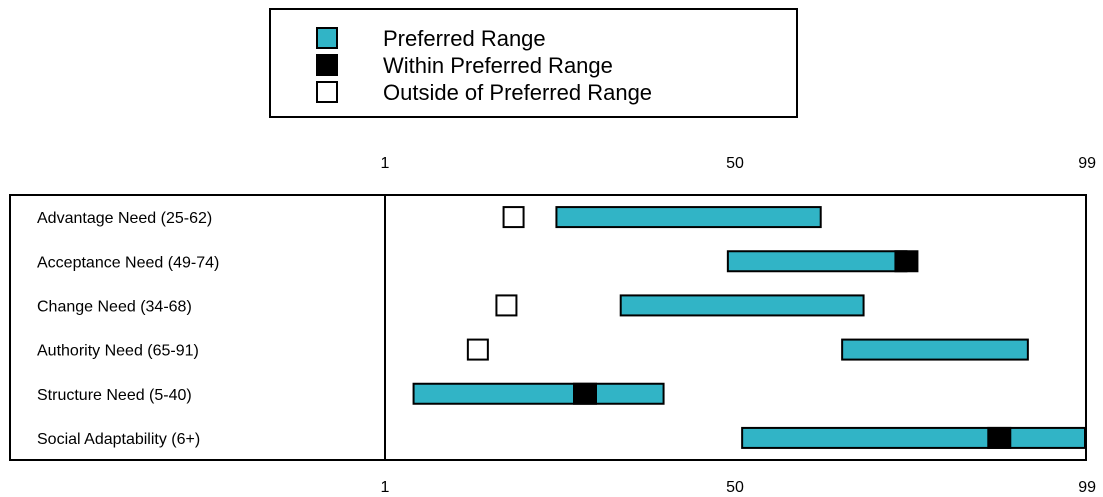 This screenshot has height=497, width=1103. Describe the element at coordinates (517, 92) in the screenshot. I see `legend-label-outside: Outside of Preferred Range` at that location.